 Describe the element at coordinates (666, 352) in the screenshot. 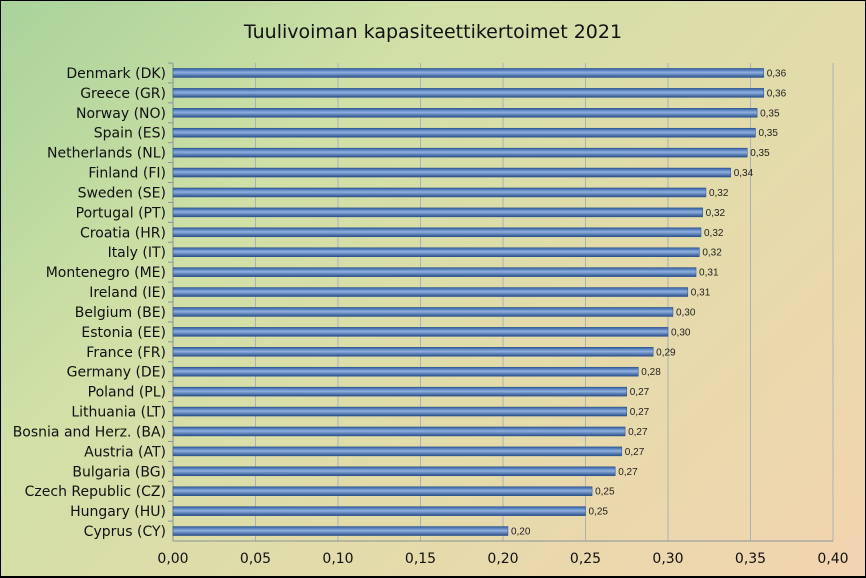

I see `value-label: 0,29` at that location.